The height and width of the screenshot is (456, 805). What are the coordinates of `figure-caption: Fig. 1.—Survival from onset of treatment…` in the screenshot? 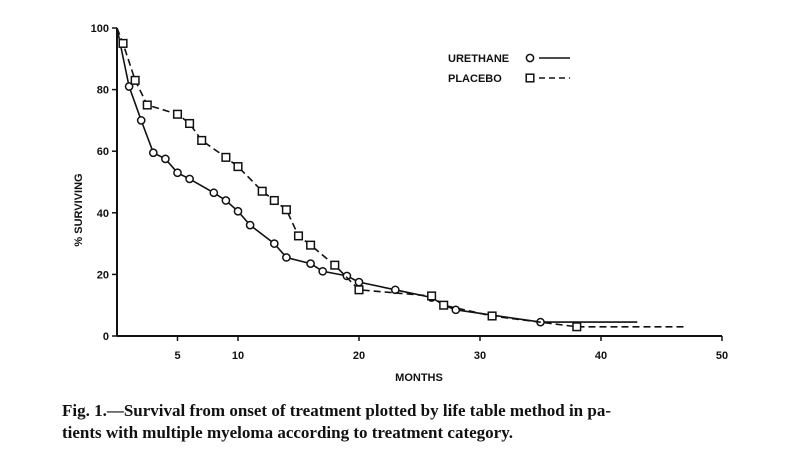 It's located at (422, 422).